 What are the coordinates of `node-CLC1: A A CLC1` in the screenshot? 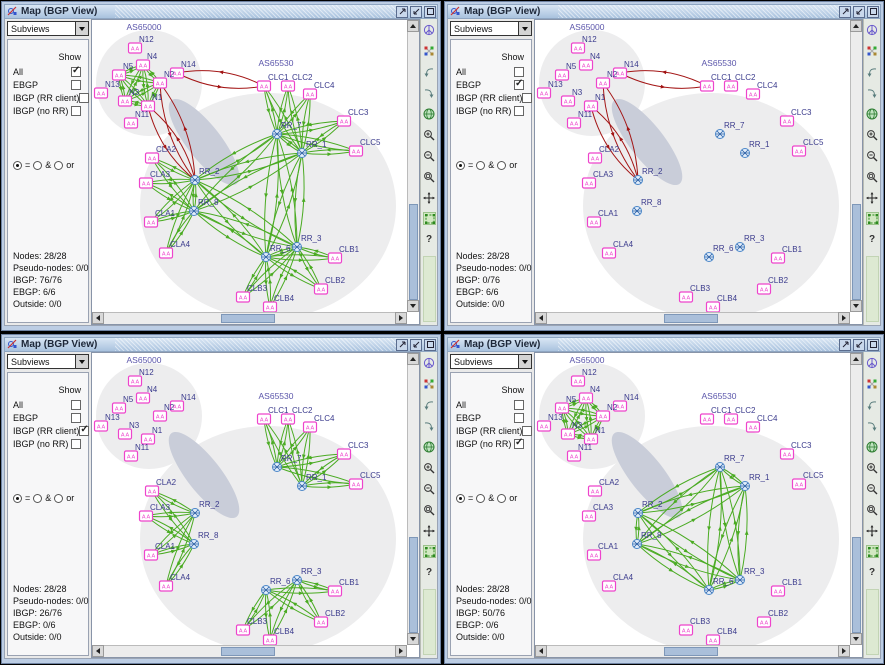 It's located at (716, 415).